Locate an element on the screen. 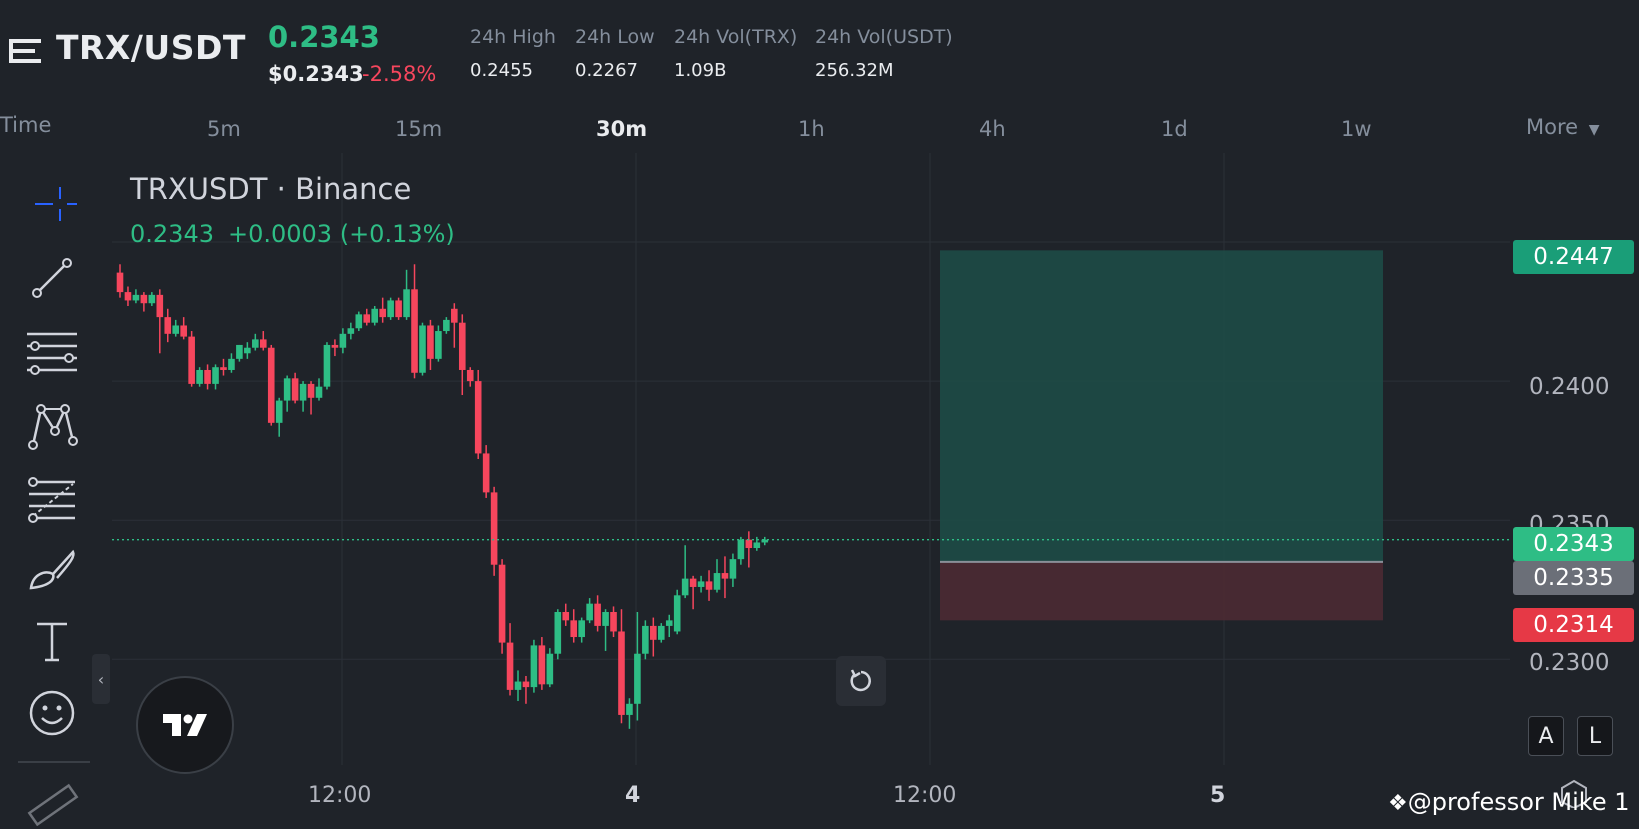  text-tool is located at coordinates (52, 641).